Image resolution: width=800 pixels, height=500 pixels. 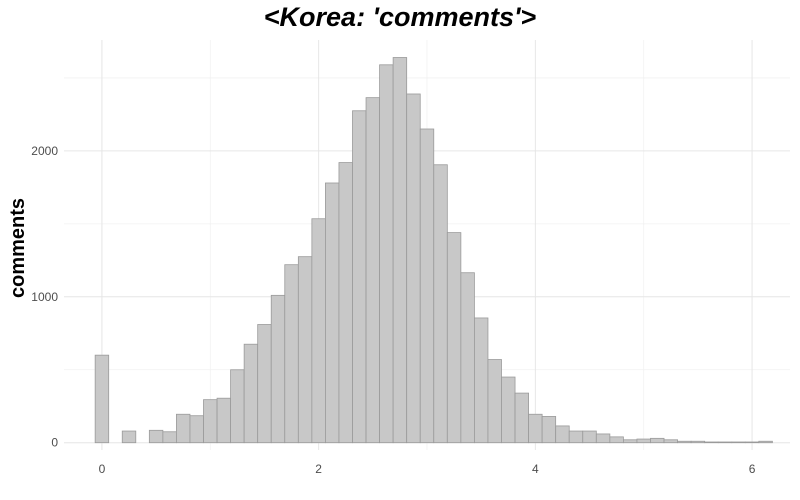 I want to click on x-tick-labels: 0 2 4 6, so click(x=427, y=469).